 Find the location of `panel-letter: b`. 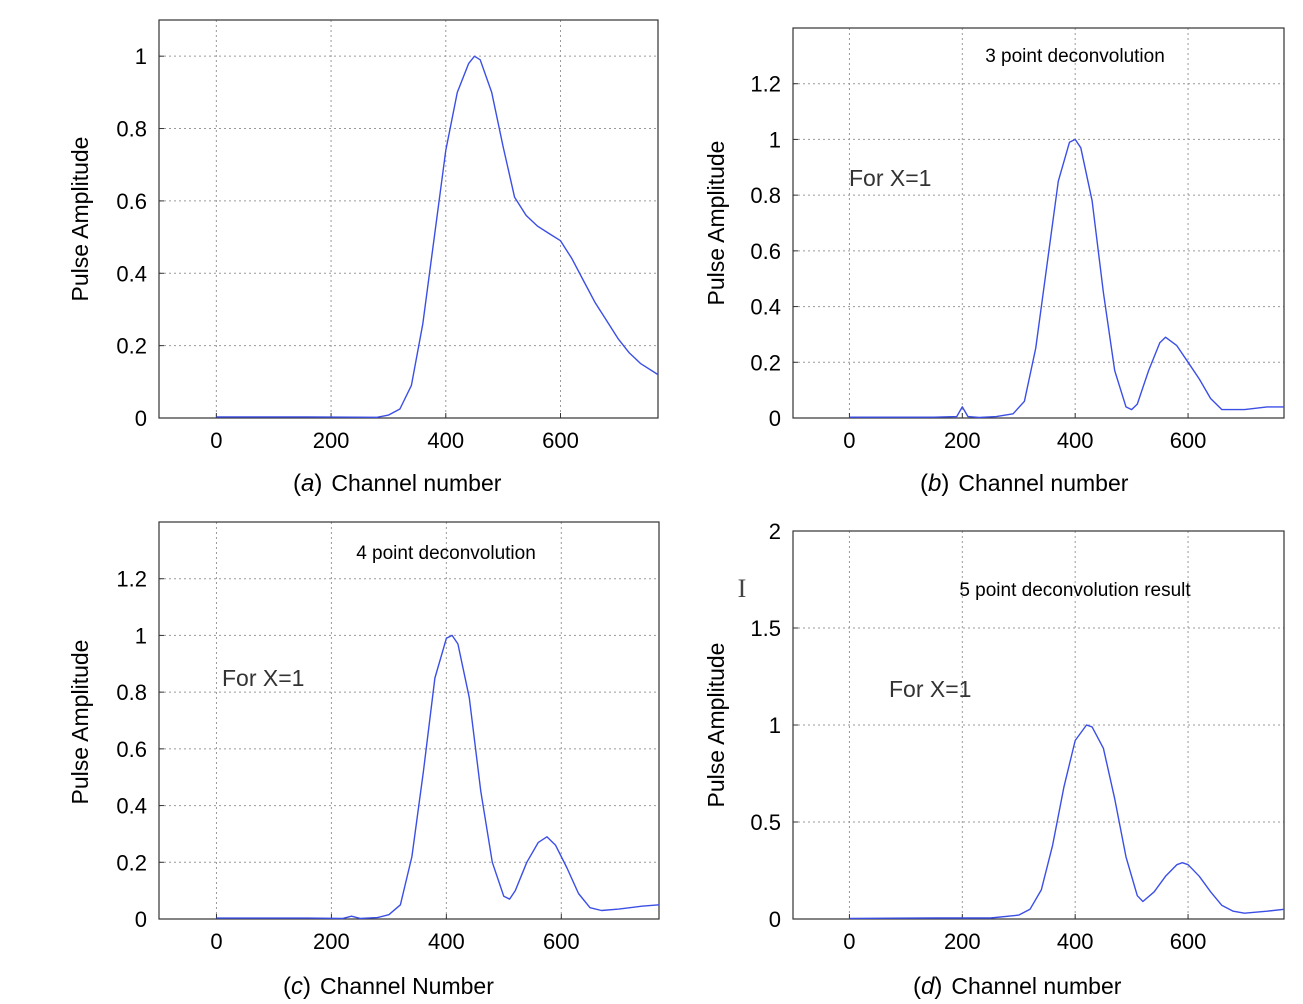

panel-letter: b is located at coordinates (934, 483).